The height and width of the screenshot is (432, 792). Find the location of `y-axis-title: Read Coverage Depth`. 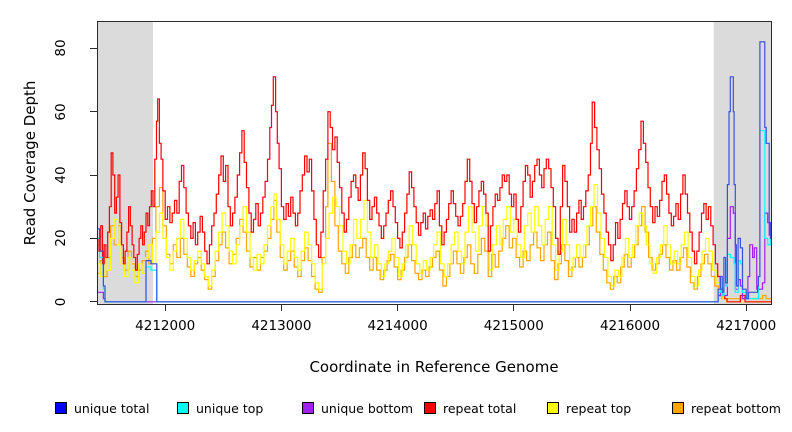

y-axis-title: Read Coverage Depth is located at coordinates (30, 163).